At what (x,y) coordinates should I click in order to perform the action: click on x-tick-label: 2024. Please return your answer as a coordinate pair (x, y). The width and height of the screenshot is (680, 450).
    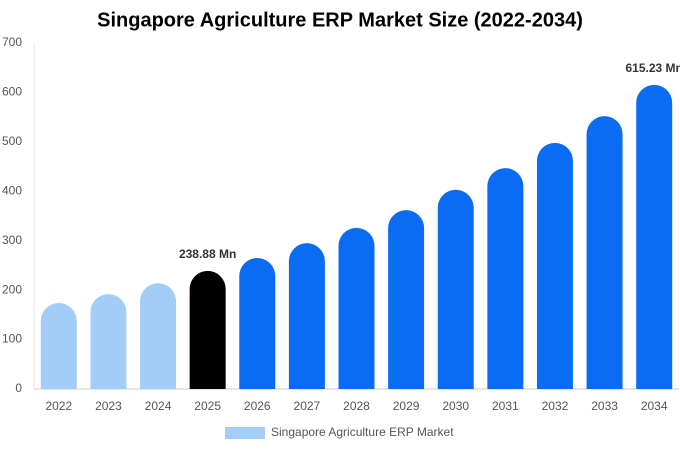
    Looking at the image, I should click on (158, 406).